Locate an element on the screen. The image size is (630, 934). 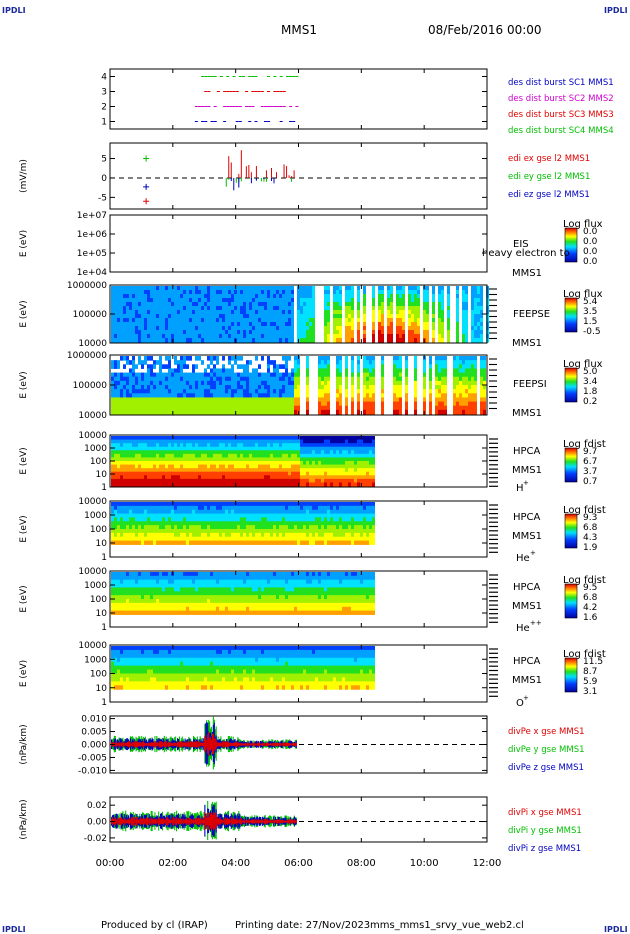
colorbar is located at coordinates (571, 315).